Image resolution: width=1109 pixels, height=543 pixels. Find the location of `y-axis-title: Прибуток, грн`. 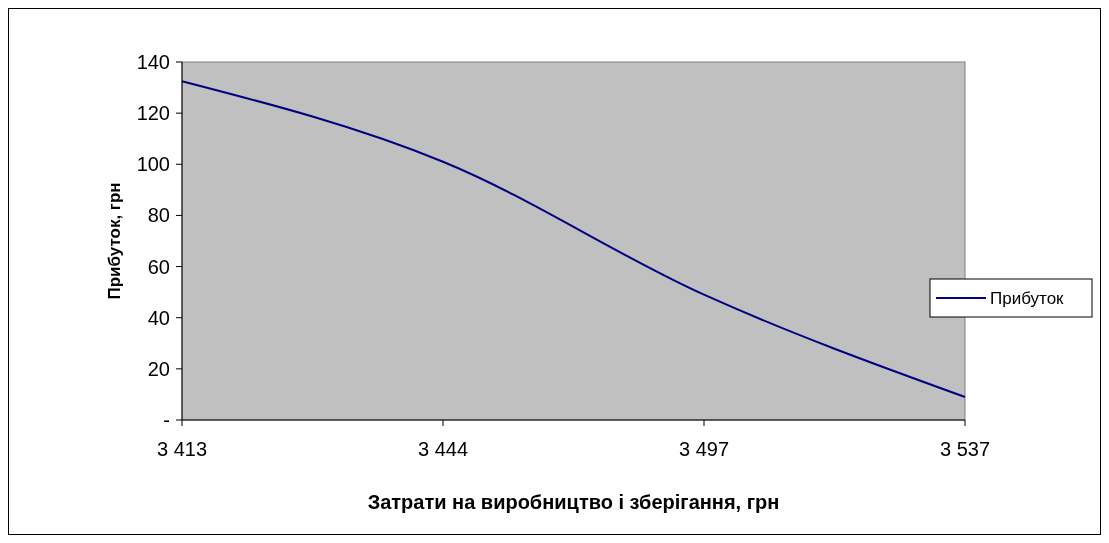

y-axis-title: Прибуток, грн is located at coordinates (114, 241).